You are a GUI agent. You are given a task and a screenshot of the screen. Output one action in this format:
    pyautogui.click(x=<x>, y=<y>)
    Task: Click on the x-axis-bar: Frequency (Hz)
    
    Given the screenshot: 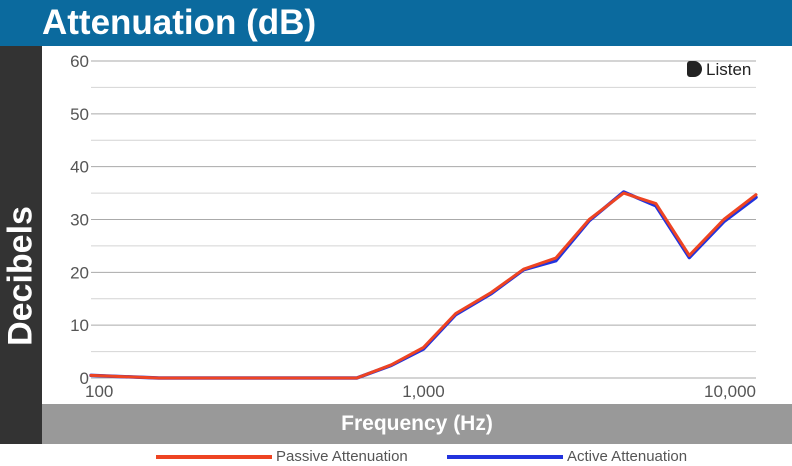 What is the action you would take?
    pyautogui.click(x=417, y=424)
    